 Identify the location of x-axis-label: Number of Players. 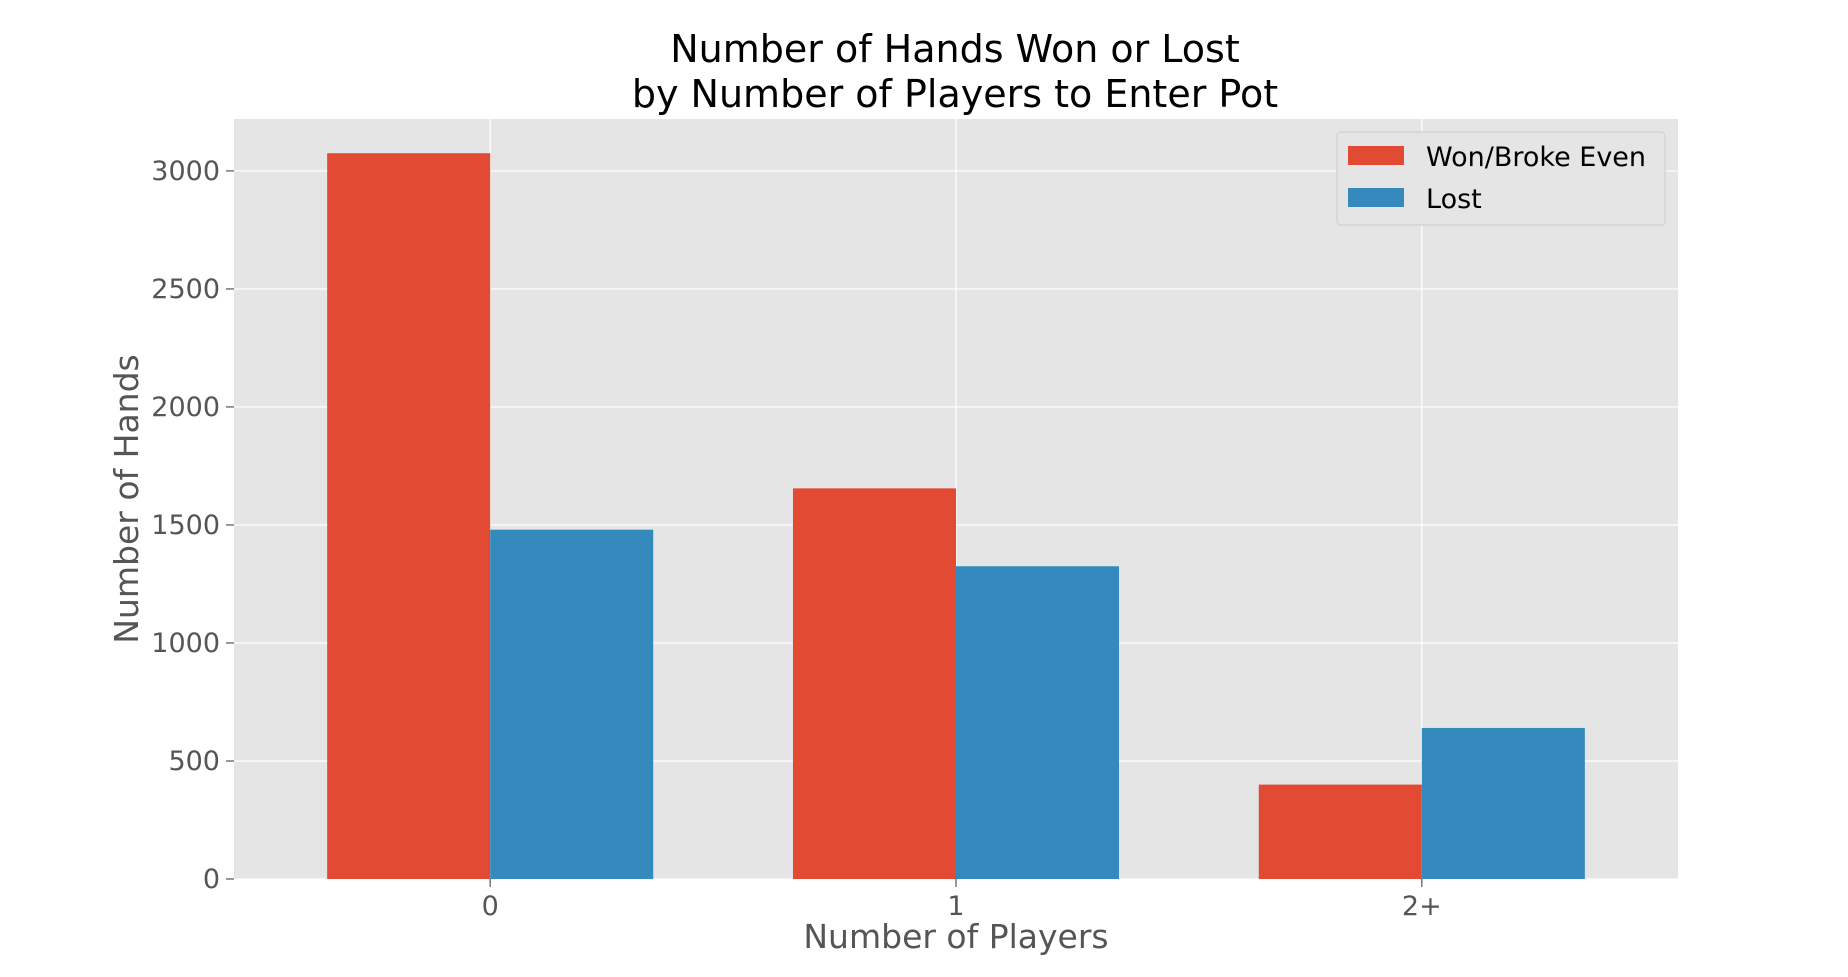
(955, 936).